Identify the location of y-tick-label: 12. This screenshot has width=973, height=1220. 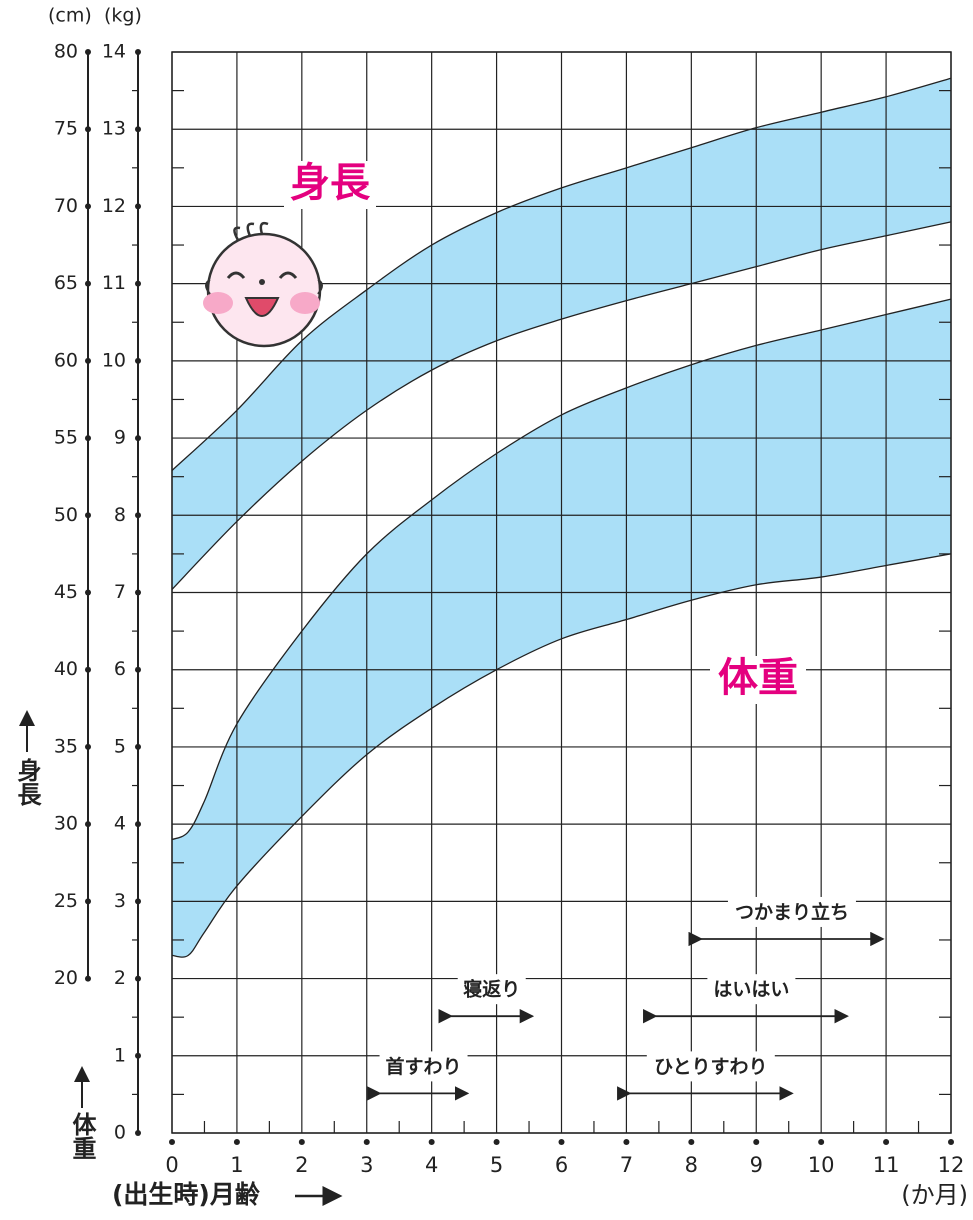
(114, 206).